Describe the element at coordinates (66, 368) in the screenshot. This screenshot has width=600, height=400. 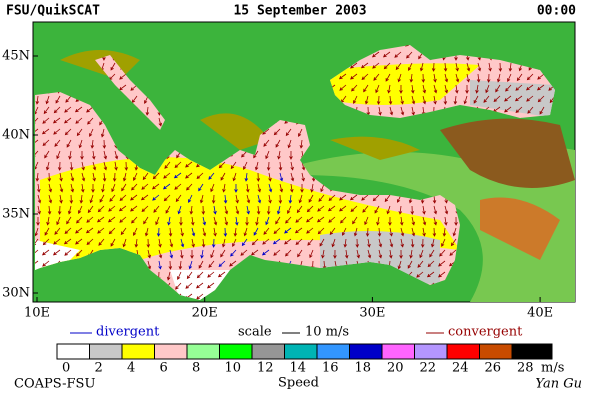
I see `colorbar-tick: 0` at that location.